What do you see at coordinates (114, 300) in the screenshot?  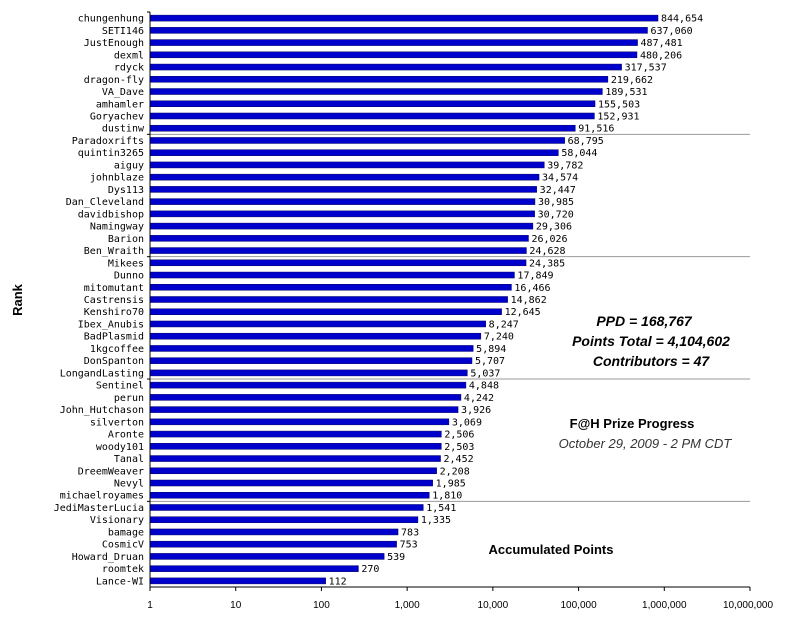 I see `category-label: Castrensis` at bounding box center [114, 300].